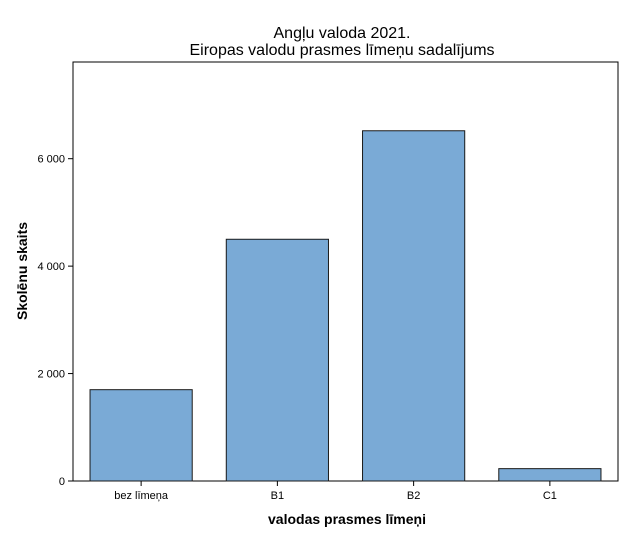  I want to click on x-tick-label: C1, so click(550, 496).